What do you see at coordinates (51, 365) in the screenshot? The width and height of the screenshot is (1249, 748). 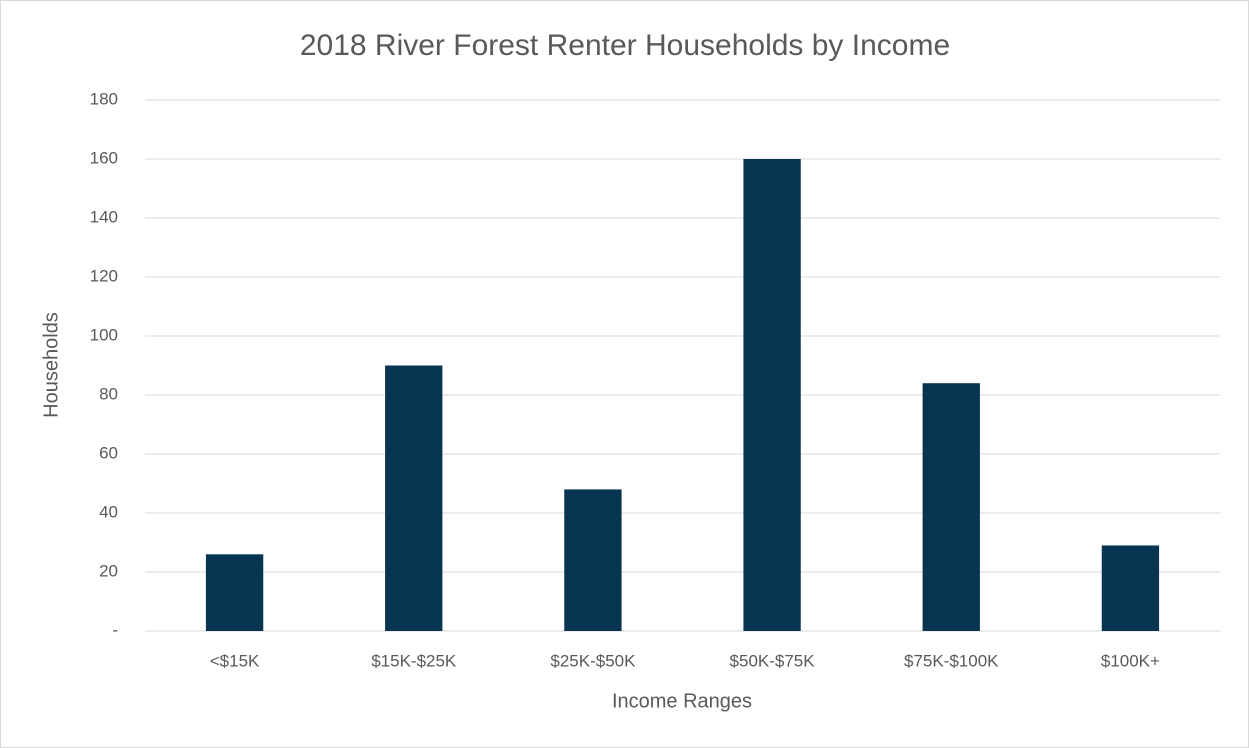 I see `y-axis-title: Households` at bounding box center [51, 365].